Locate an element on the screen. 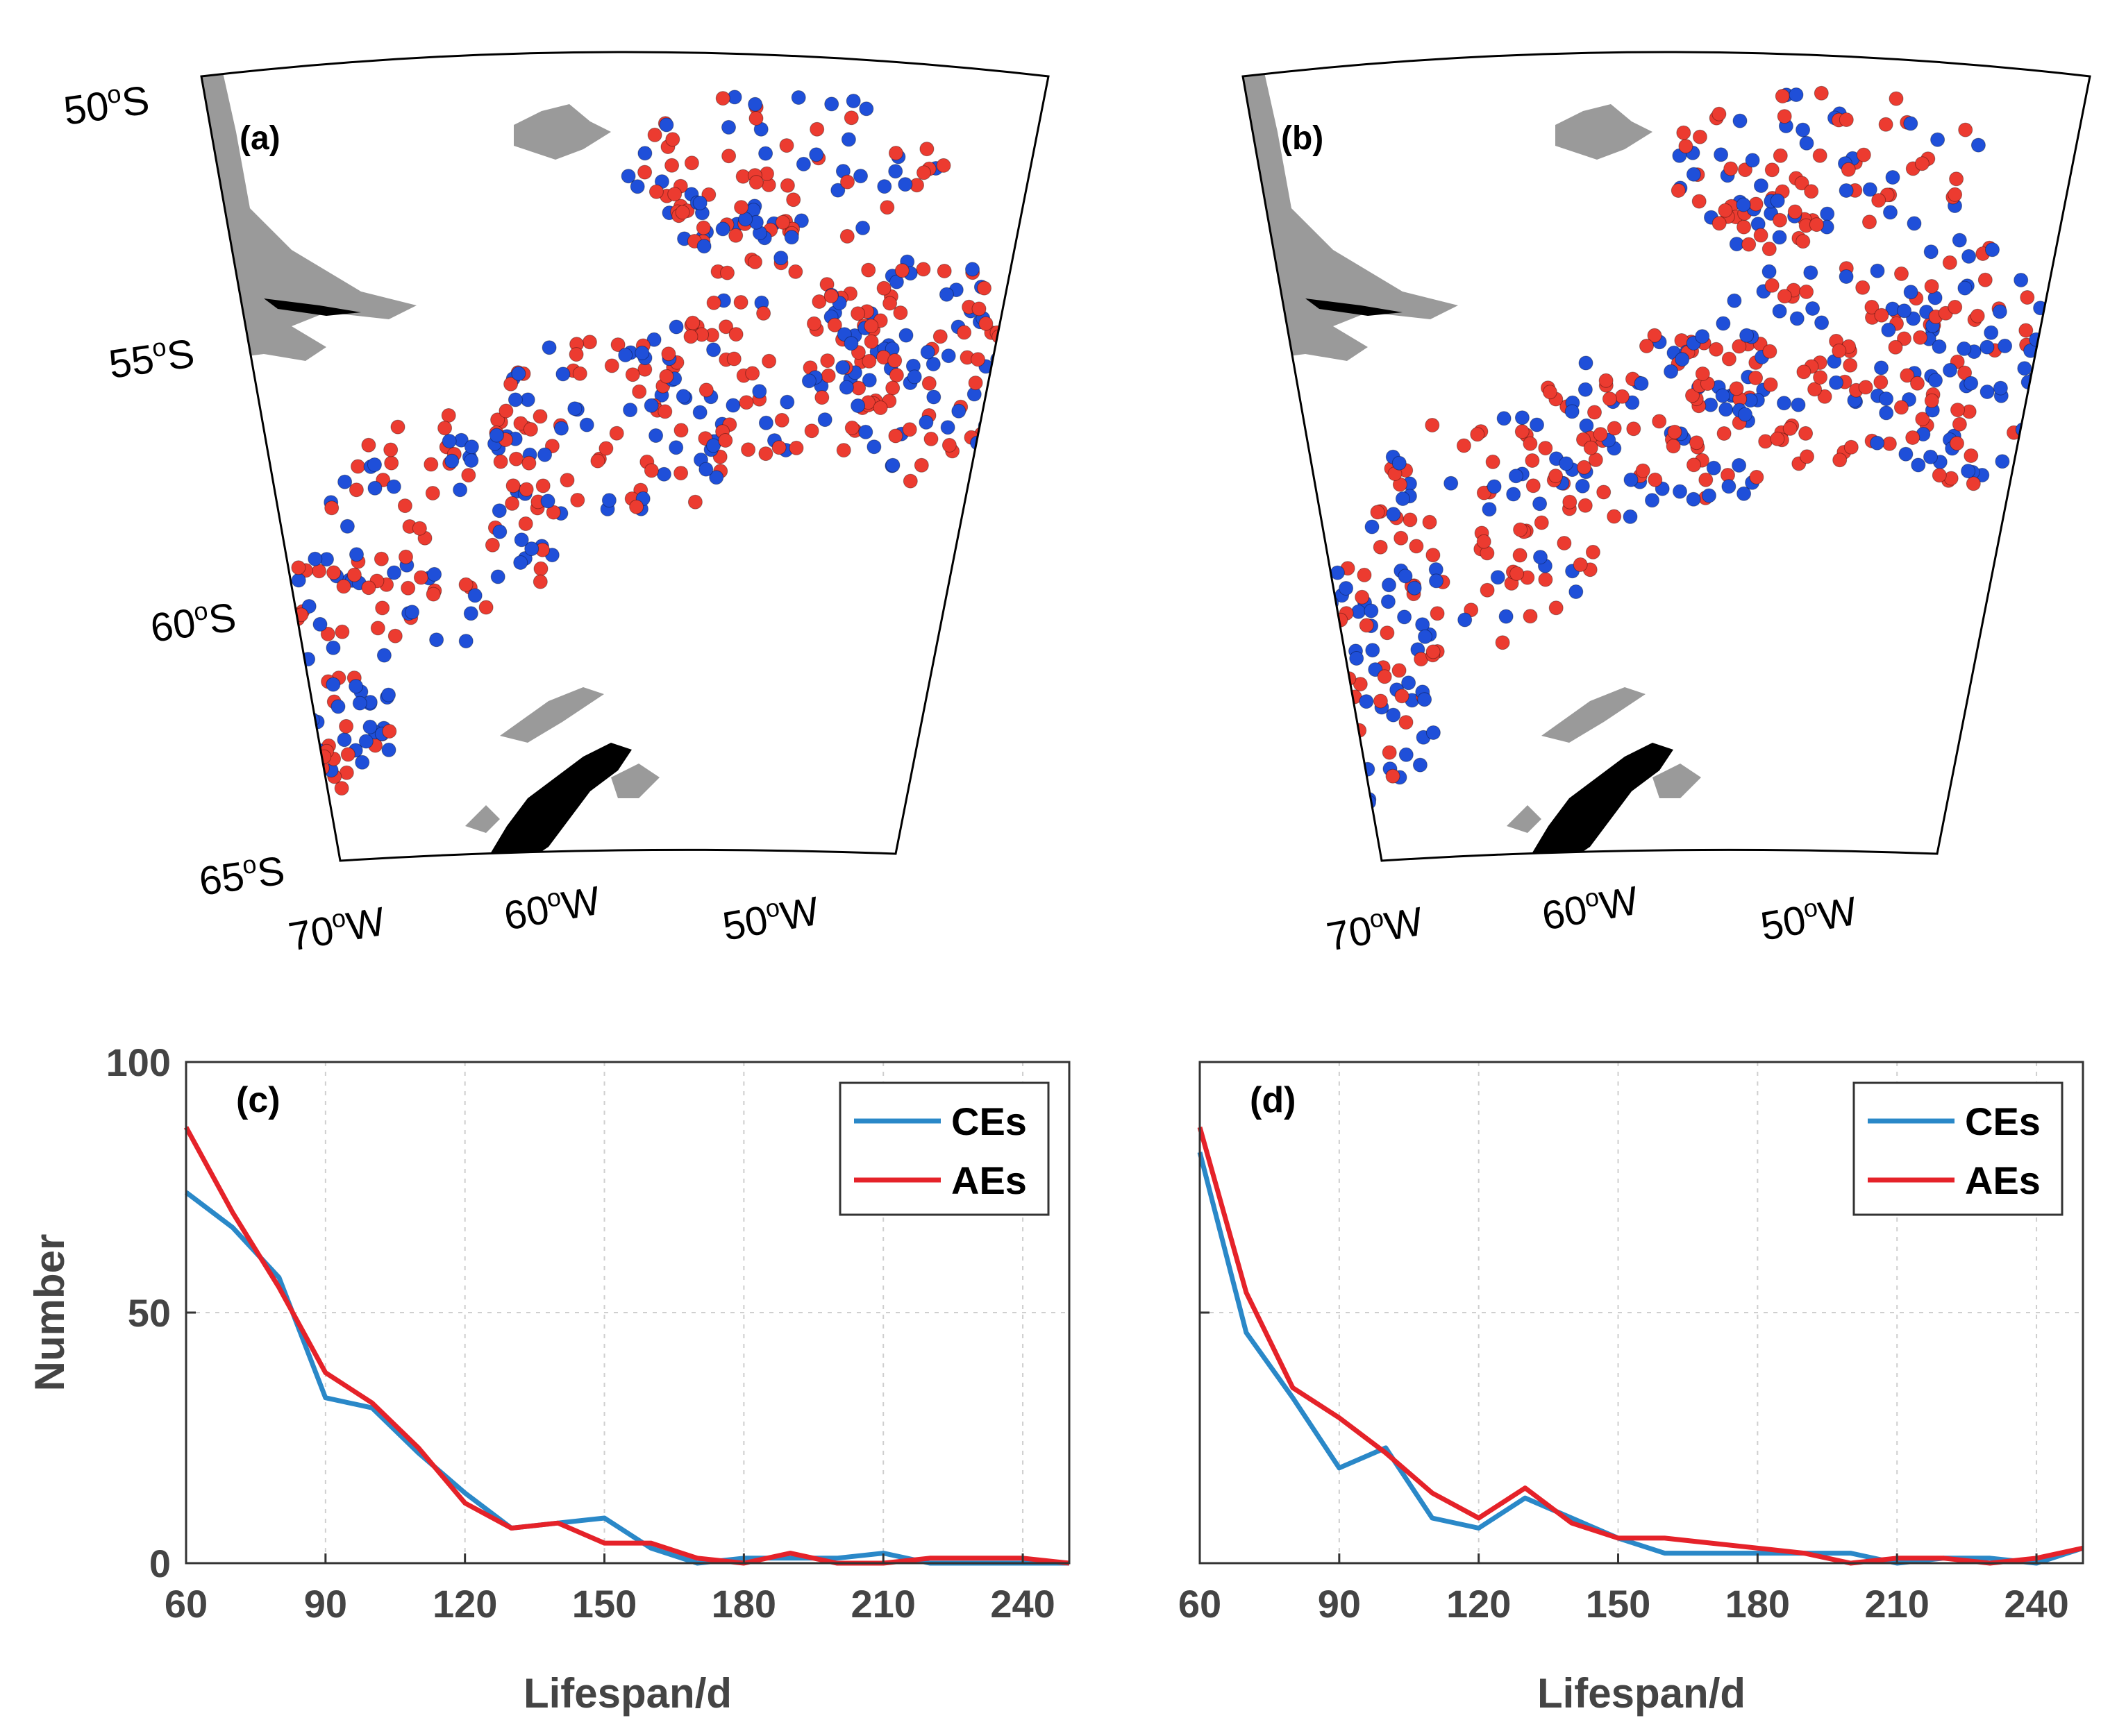 The width and height of the screenshot is (2126, 1736). south-america-land is located at coordinates (1350, 215).